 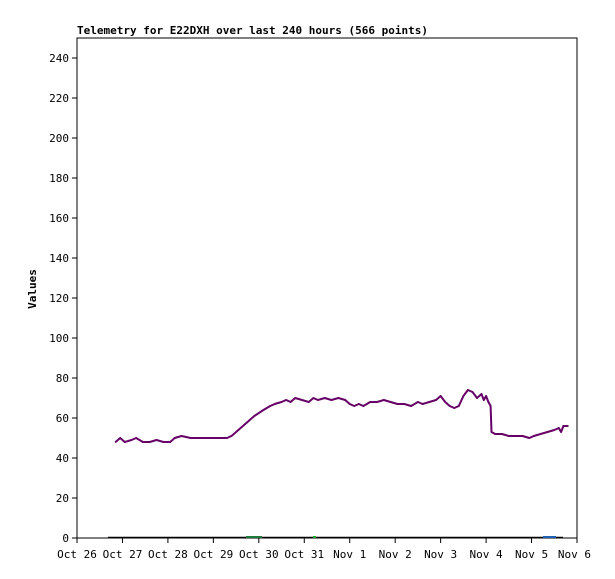 I want to click on y-tick-label: 120, so click(x=59, y=298).